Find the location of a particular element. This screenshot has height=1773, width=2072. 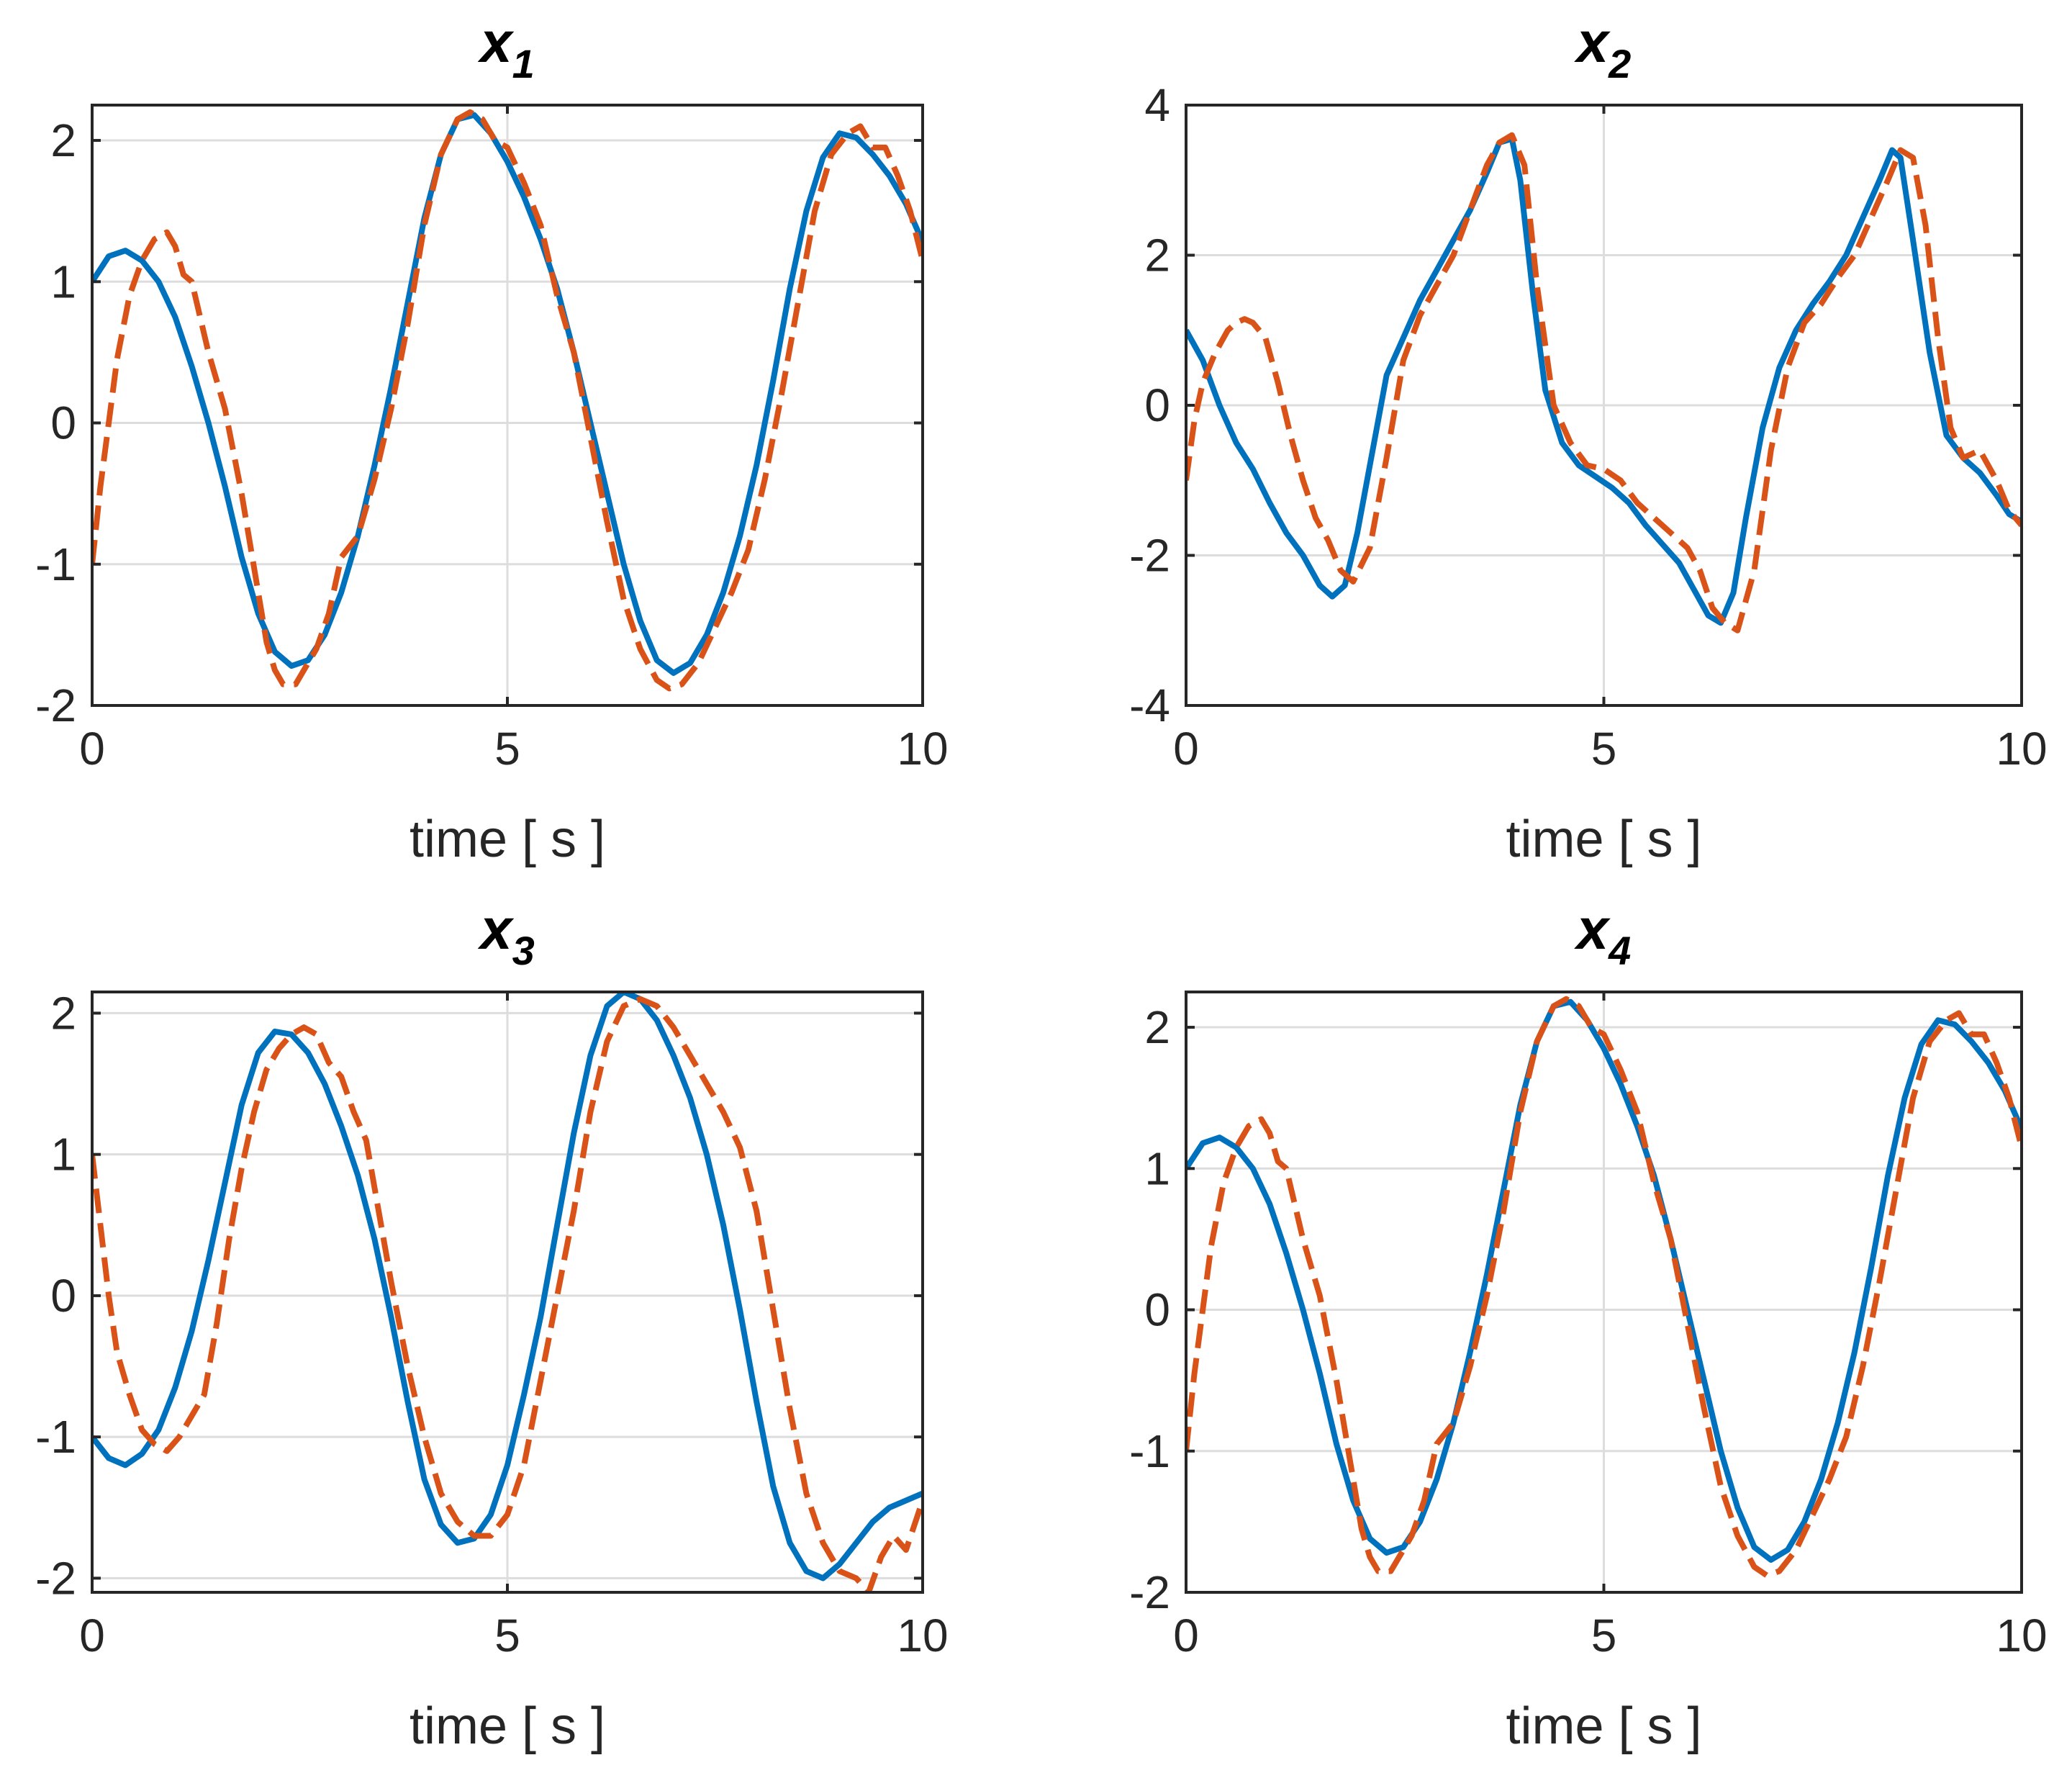

title-subscript: 2 is located at coordinates (1619, 63).